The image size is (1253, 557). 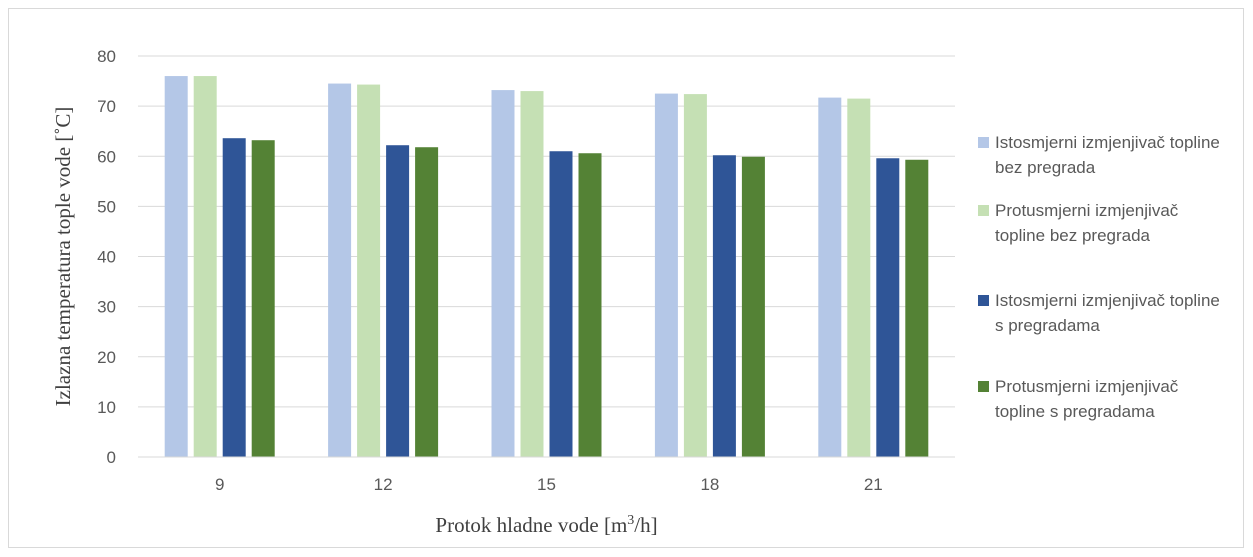 I want to click on x-tick-label: 12, so click(x=383, y=484).